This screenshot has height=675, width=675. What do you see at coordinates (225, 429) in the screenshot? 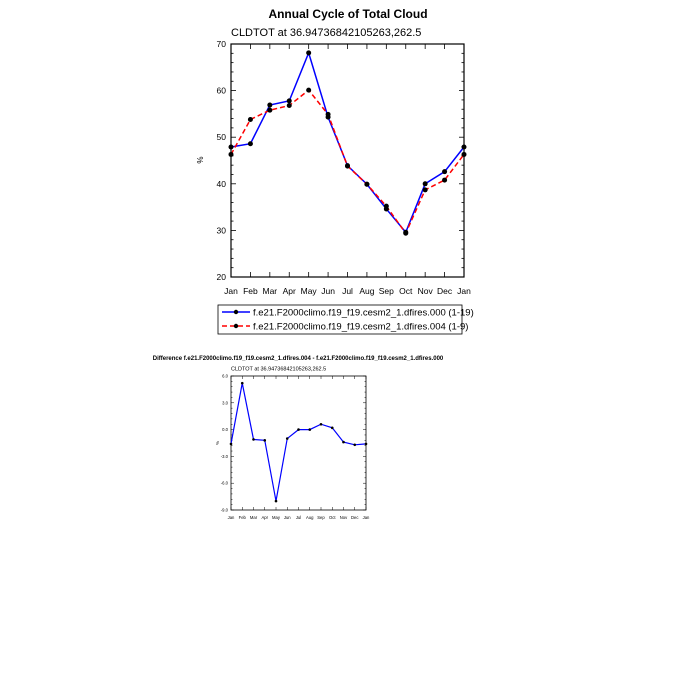
I see `chart2-ytick-label: 0.0` at bounding box center [225, 429].